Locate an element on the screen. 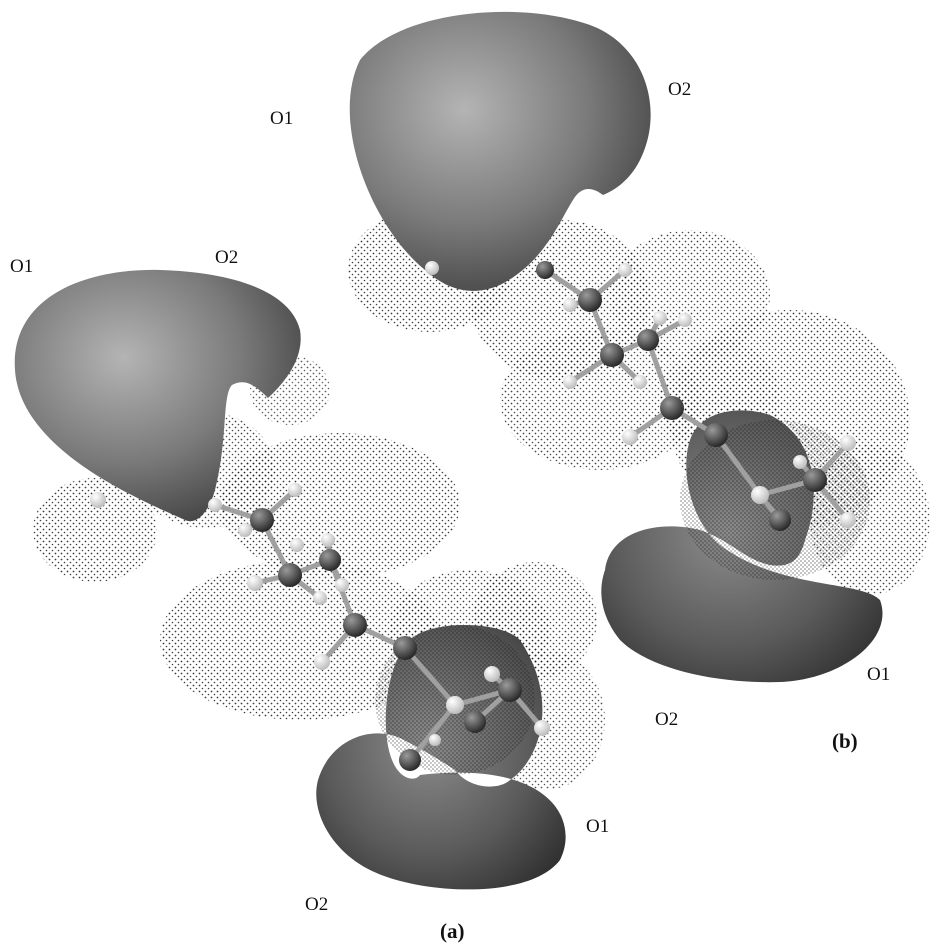  panel-a-caption: (a) is located at coordinates (452, 931).